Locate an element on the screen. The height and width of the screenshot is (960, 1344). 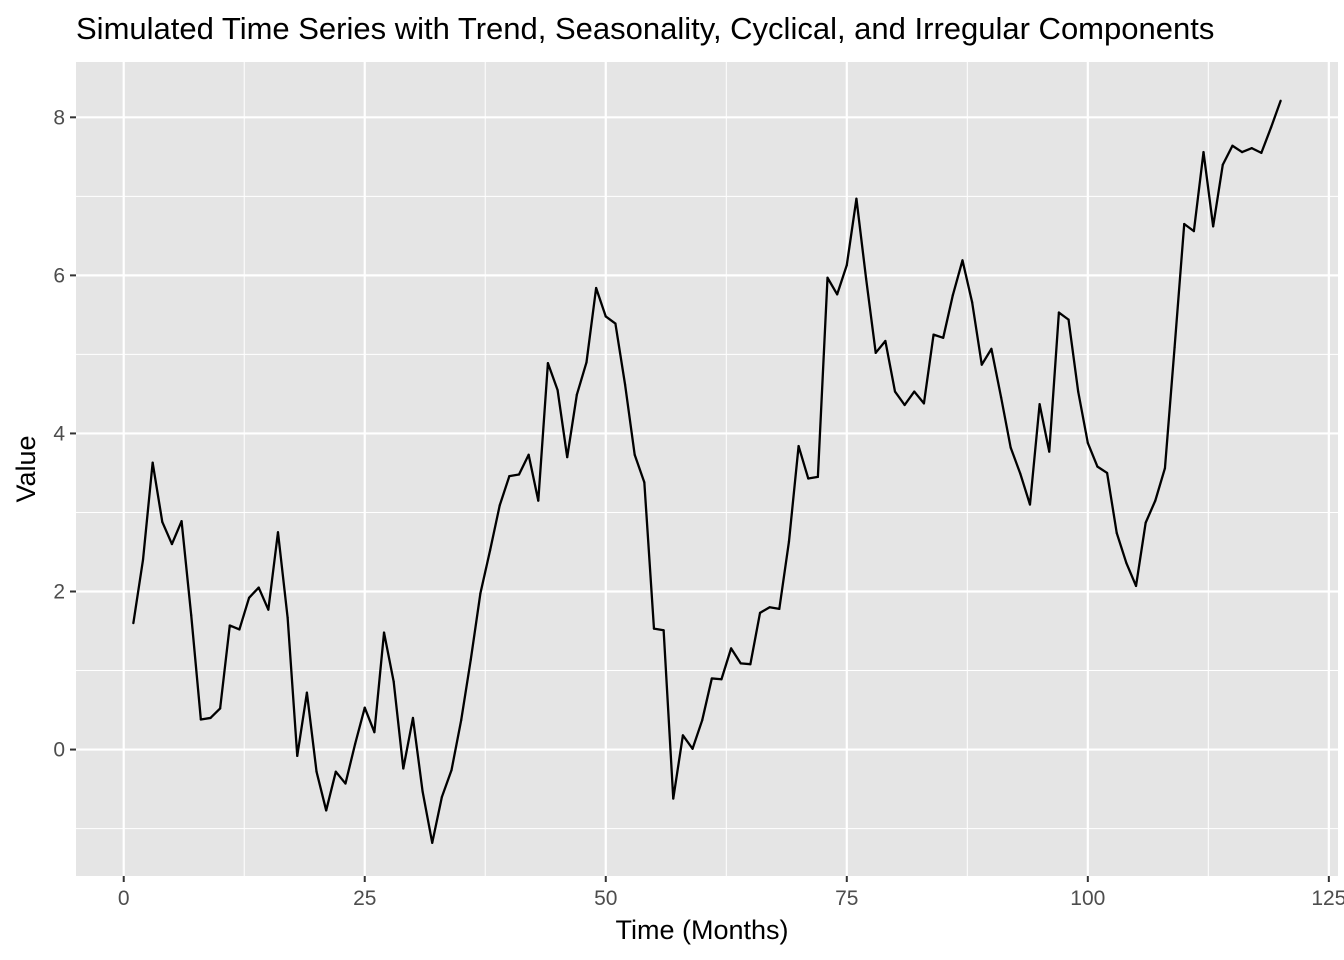
x-tick-label: 25 is located at coordinates (364, 898).